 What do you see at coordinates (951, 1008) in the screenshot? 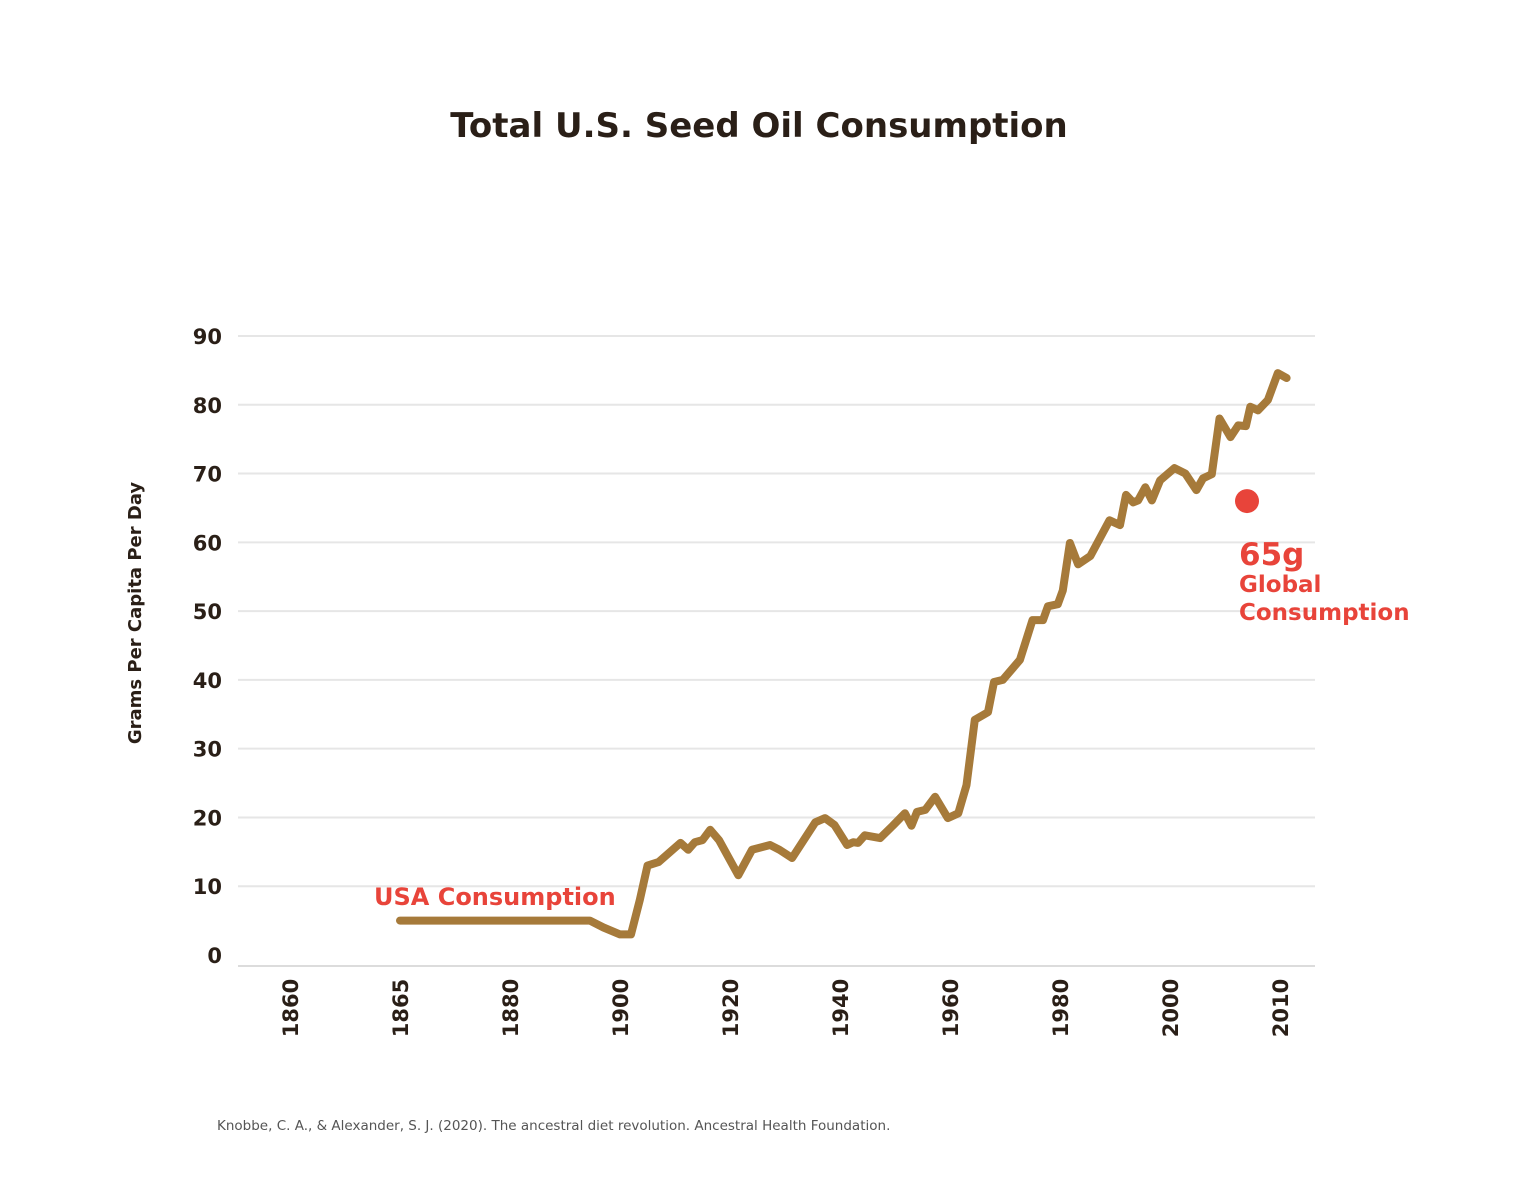
I see `x-tick-label: 1960` at bounding box center [951, 1008].